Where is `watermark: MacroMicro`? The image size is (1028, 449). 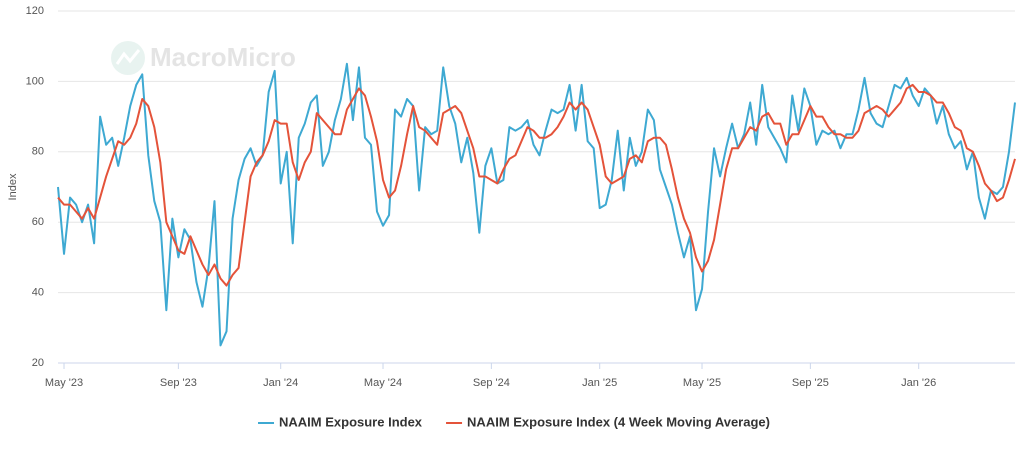 watermark: MacroMicro is located at coordinates (203, 58).